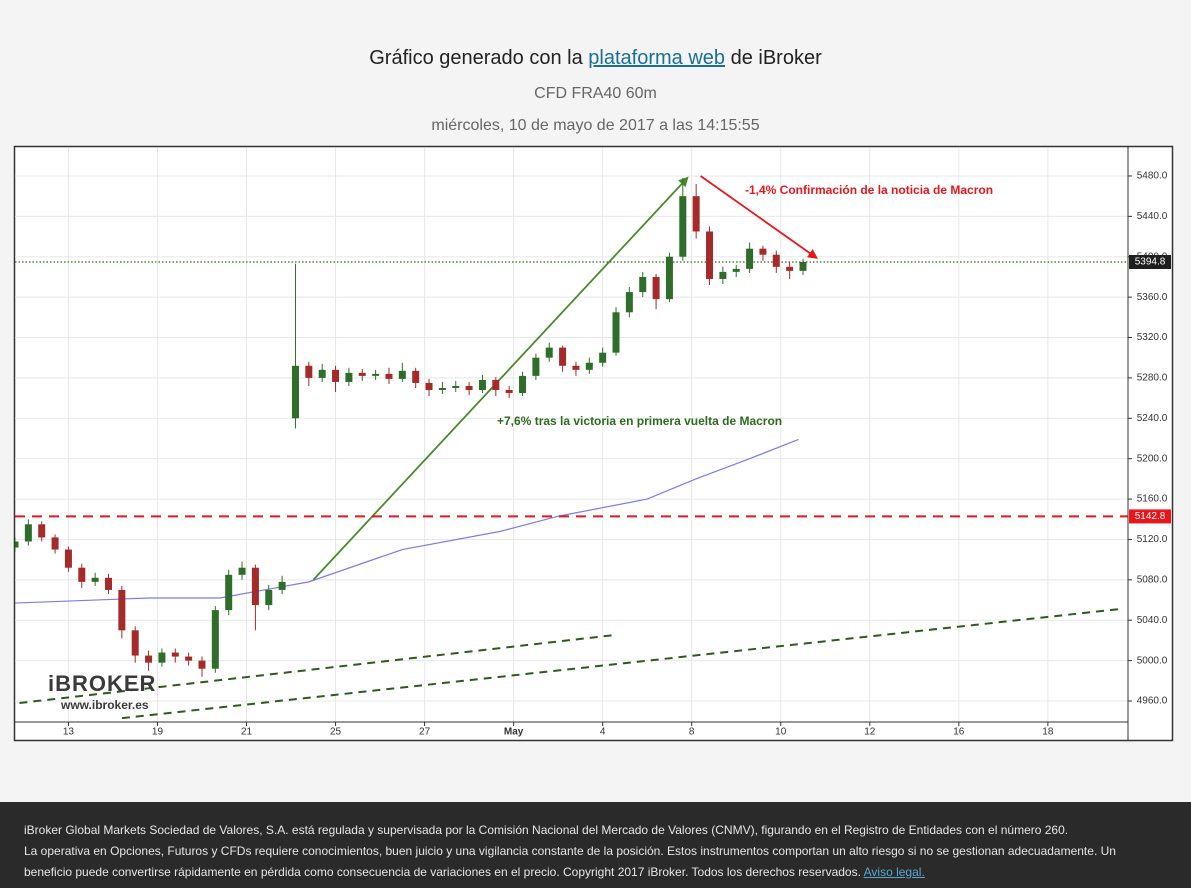 The height and width of the screenshot is (888, 1191). Describe the element at coordinates (336, 732) in the screenshot. I see `x-tick-label: 25` at that location.